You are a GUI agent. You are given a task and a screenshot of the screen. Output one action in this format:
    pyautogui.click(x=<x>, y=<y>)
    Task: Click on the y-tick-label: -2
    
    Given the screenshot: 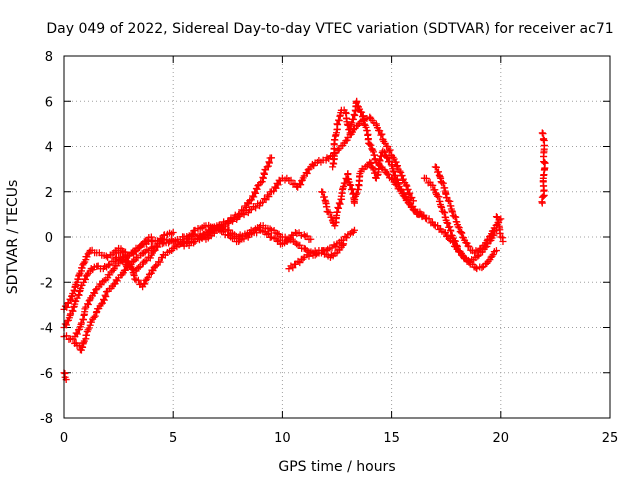 What is the action you would take?
    pyautogui.click(x=46, y=283)
    